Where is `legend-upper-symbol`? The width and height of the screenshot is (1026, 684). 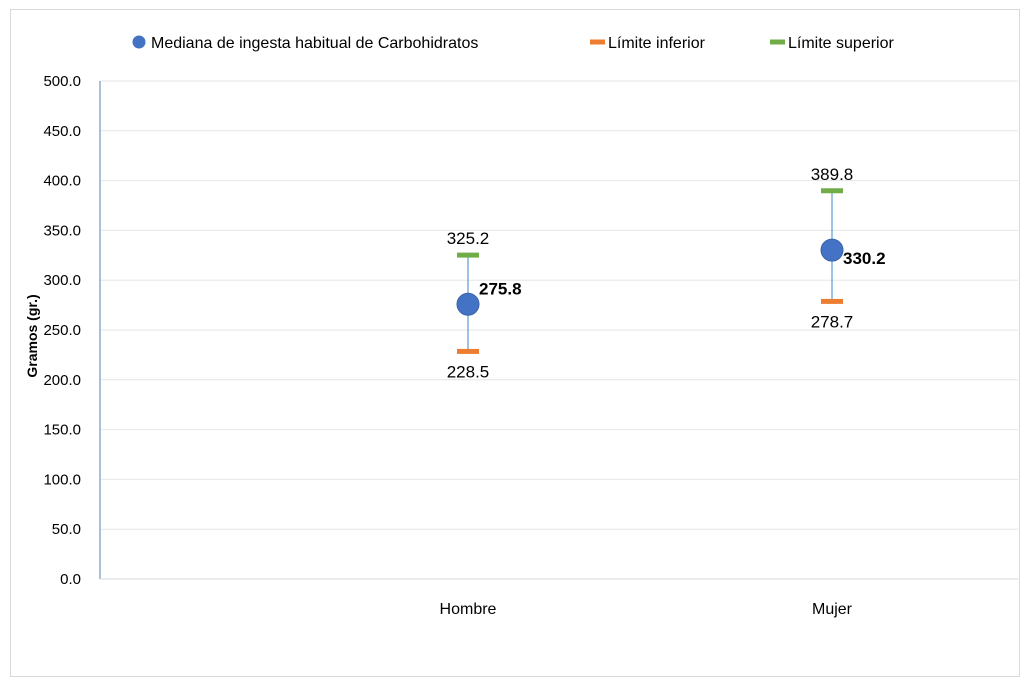 legend-upper-symbol is located at coordinates (777, 42).